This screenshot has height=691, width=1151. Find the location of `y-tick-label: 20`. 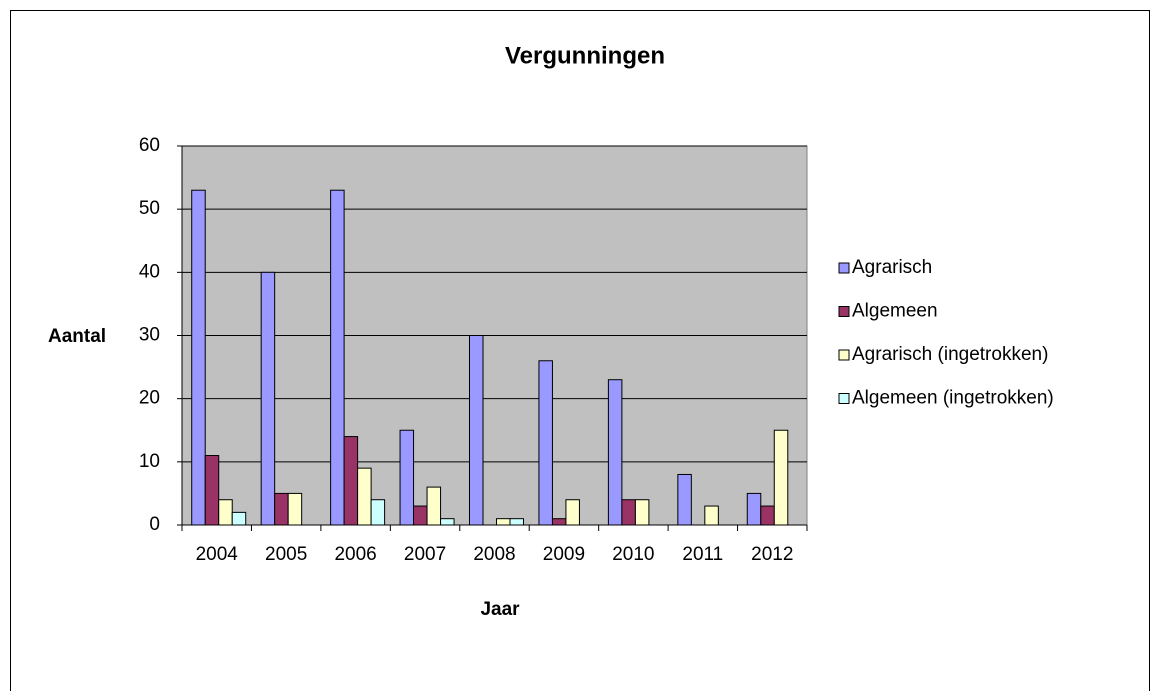

y-tick-label: 20 is located at coordinates (149, 398).